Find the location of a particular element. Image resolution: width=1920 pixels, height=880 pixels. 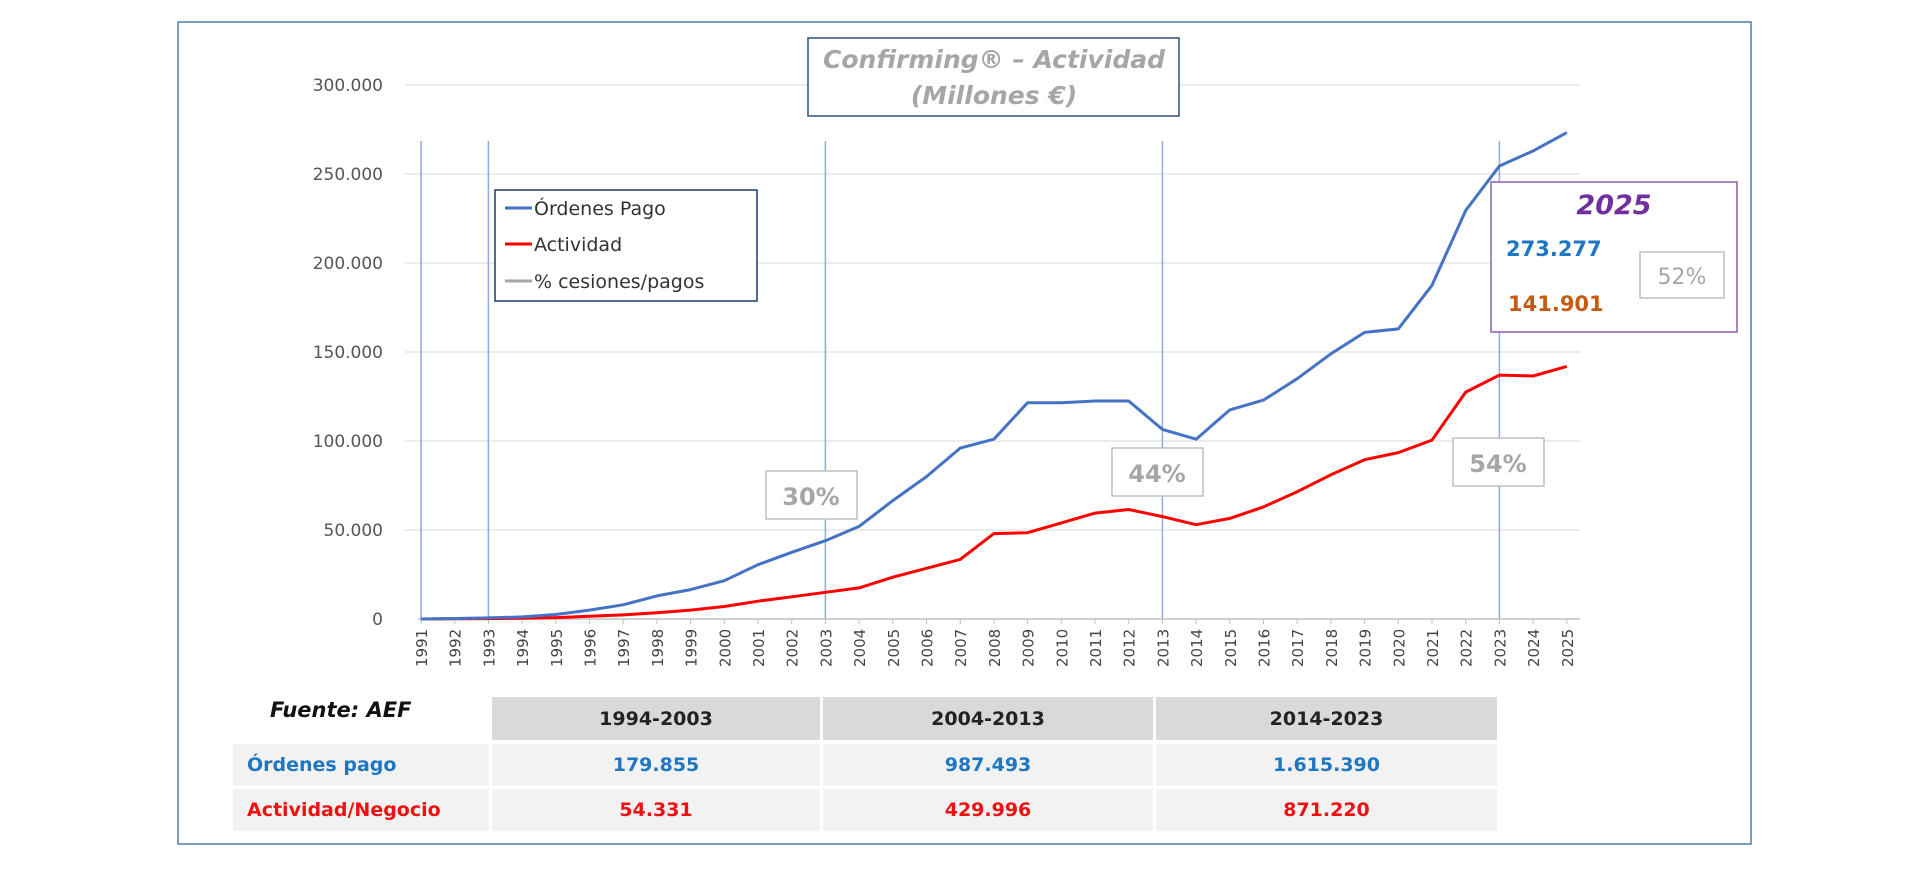

y-tick-label: 100.000 is located at coordinates (348, 442).